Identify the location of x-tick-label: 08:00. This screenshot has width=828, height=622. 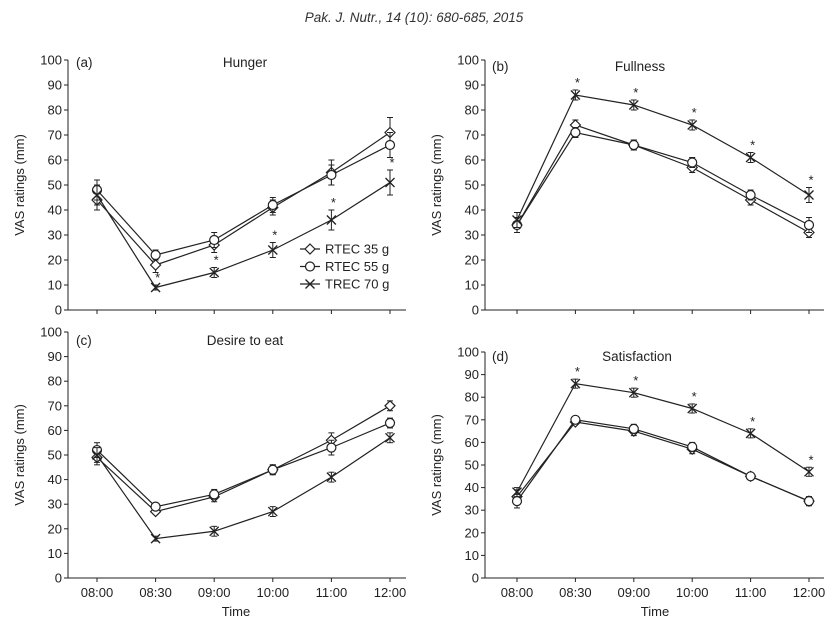
(517, 592).